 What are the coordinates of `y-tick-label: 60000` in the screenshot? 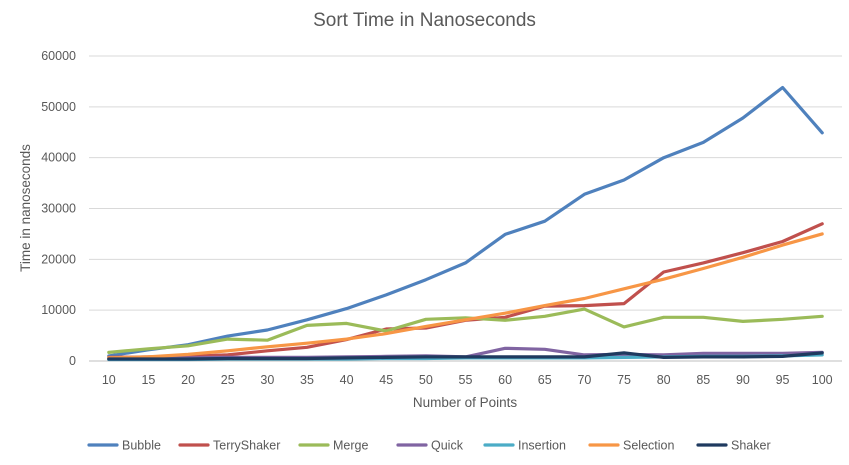 It's located at (58, 56).